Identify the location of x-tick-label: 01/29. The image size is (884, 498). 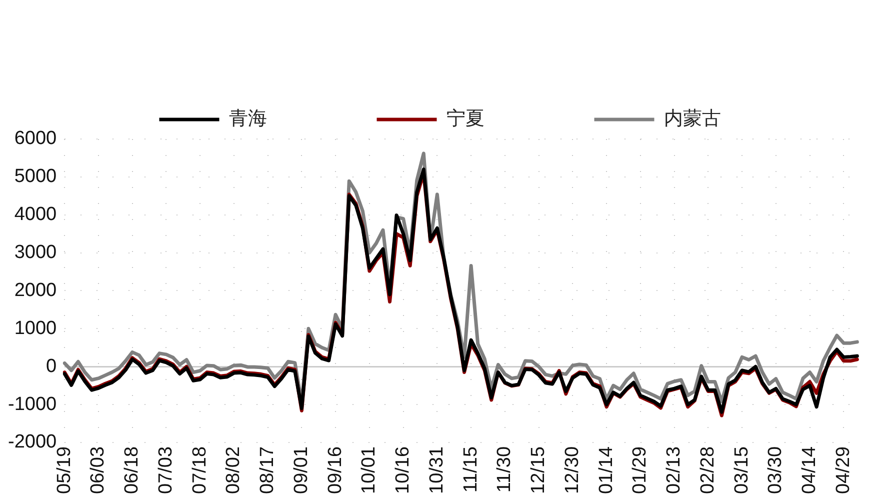
(640, 470).